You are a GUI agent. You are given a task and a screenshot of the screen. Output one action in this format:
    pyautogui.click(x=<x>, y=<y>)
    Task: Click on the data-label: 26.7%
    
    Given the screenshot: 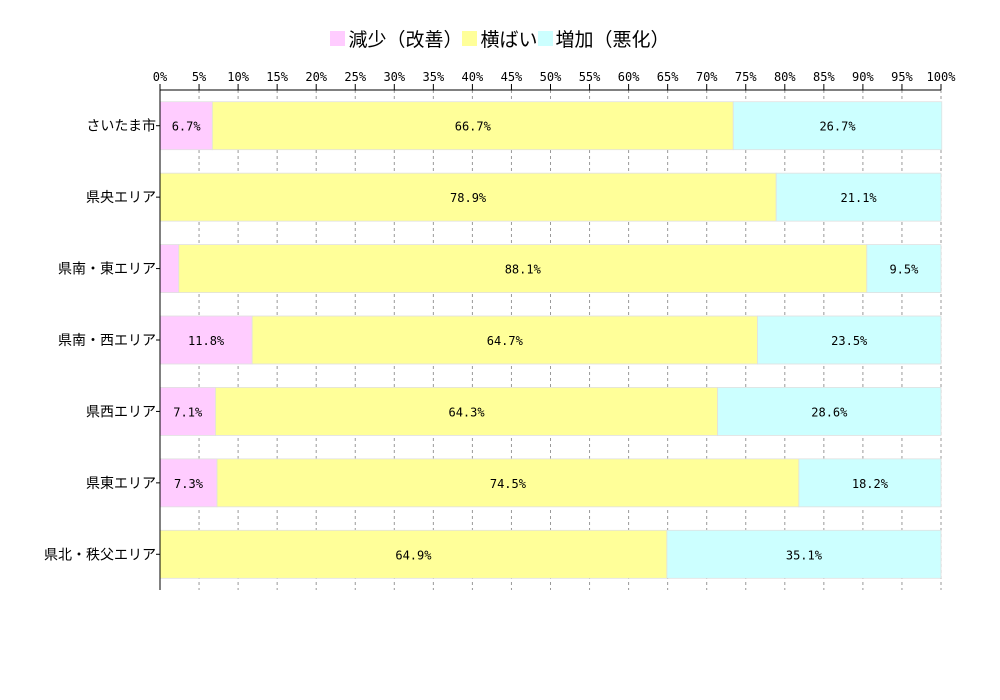 What is the action you would take?
    pyautogui.click(x=837, y=127)
    